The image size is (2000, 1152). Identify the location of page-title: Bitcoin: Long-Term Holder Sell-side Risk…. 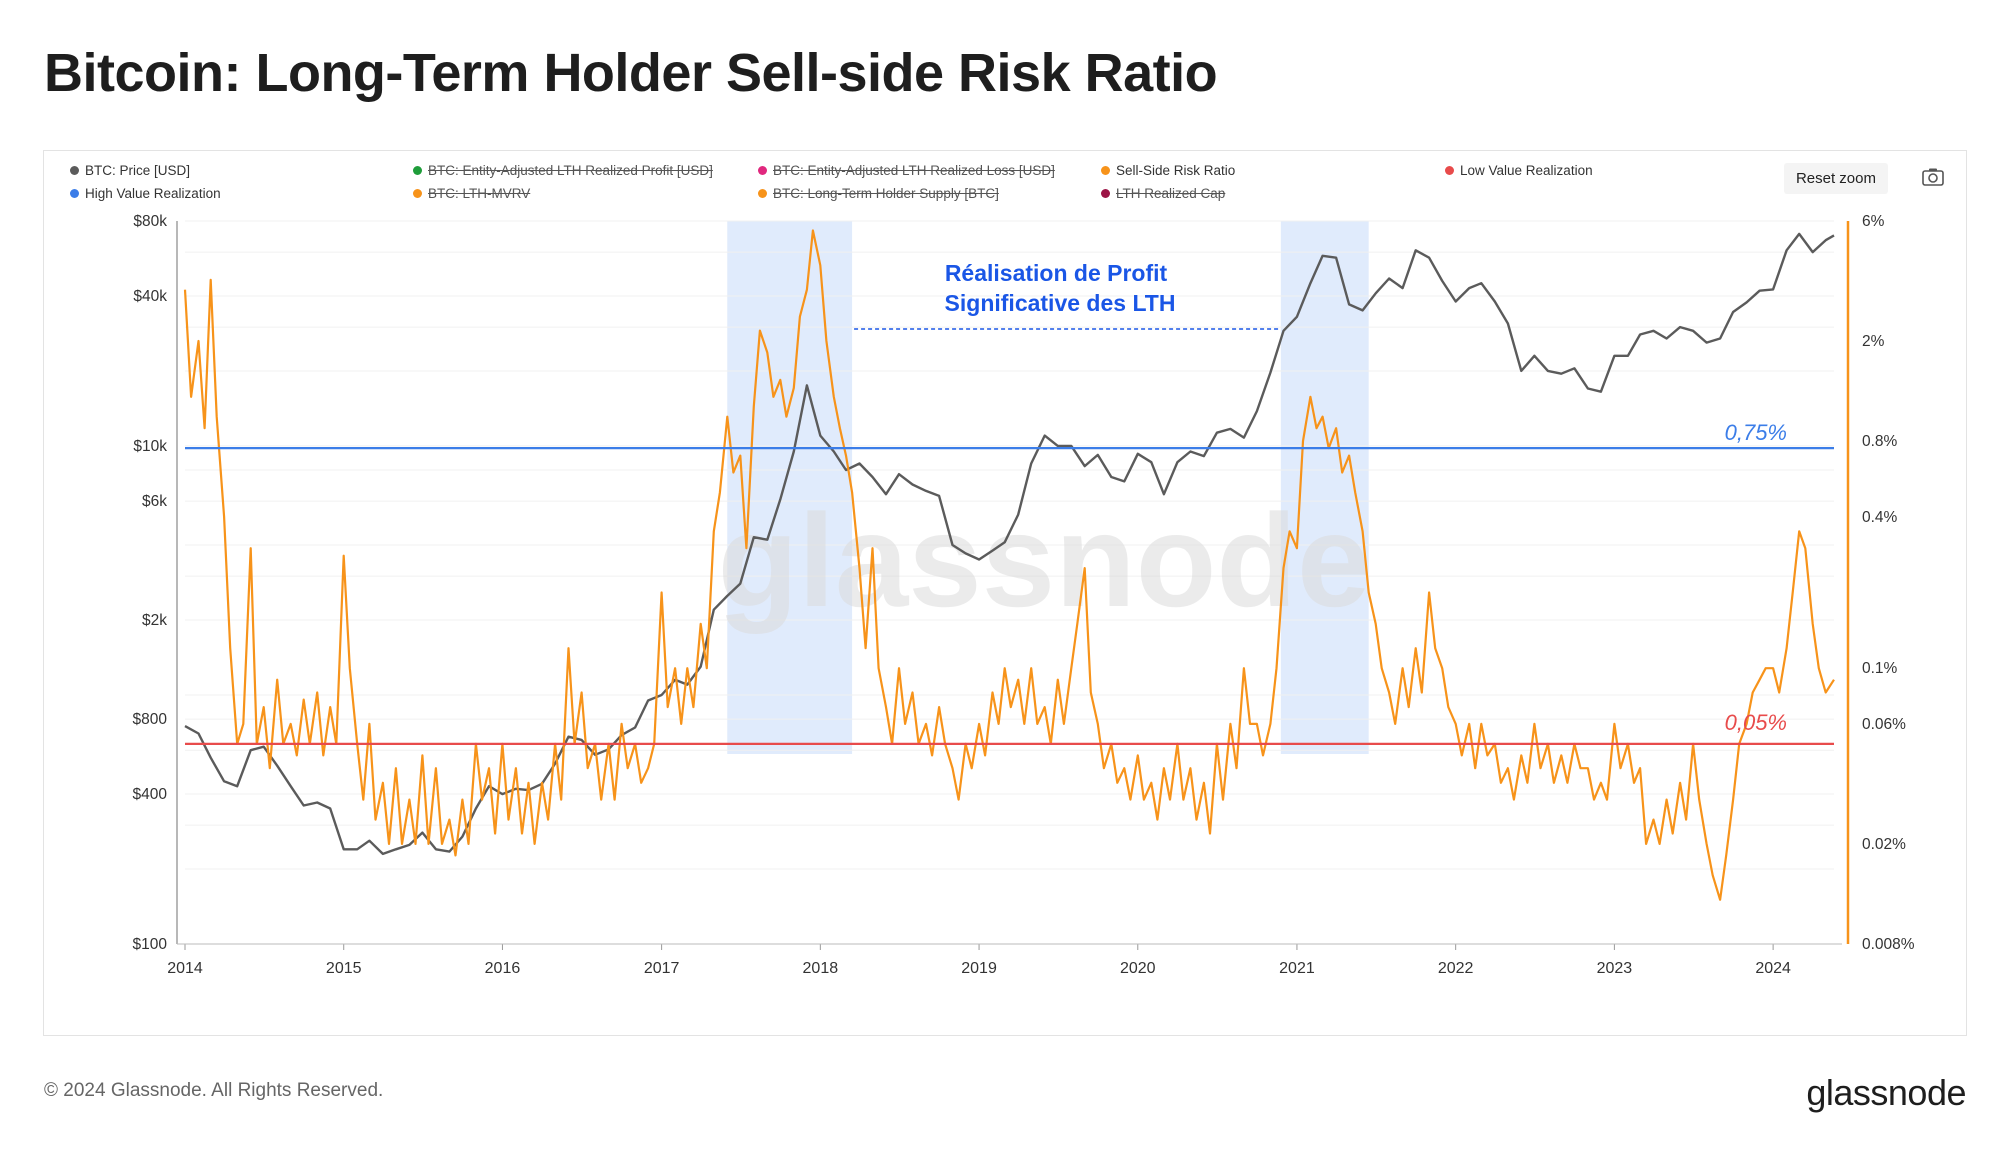
(631, 73).